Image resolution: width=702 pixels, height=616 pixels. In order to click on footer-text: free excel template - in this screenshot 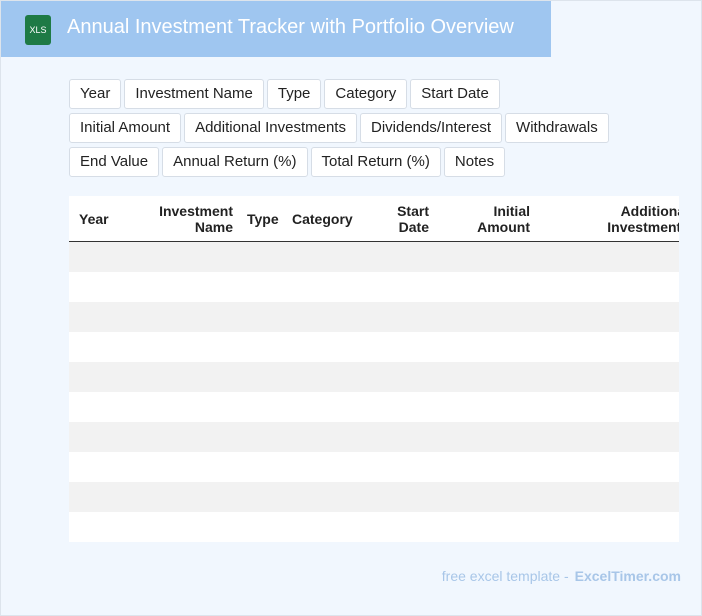, I will do `click(505, 576)`.